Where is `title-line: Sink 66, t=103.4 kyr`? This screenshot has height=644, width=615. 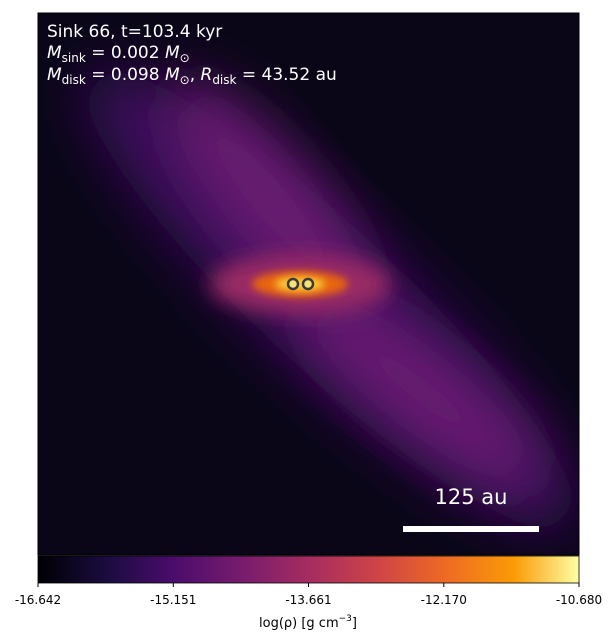 title-line: Sink 66, t=103.4 kyr is located at coordinates (134, 32).